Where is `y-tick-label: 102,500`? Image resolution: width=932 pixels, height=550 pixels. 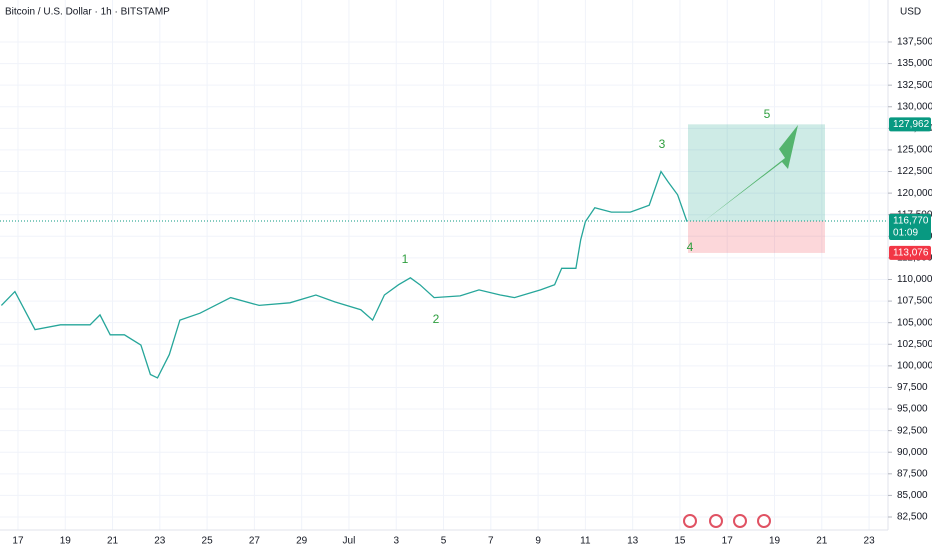
y-tick-label: 102,500 is located at coordinates (914, 344).